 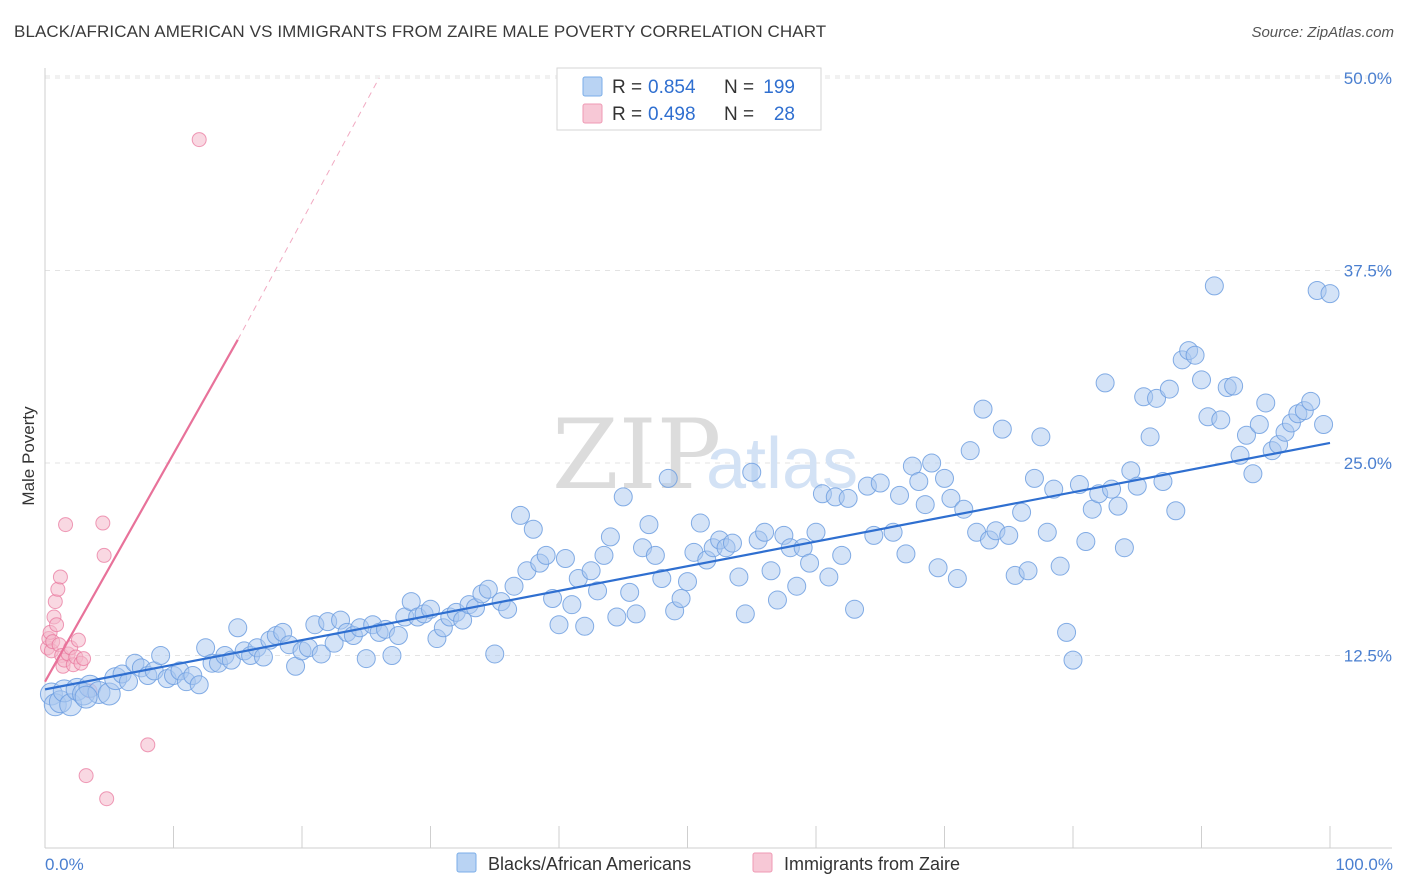 What do you see at coordinates (1368, 78) in the screenshot?
I see `y-tick-label: 50.0%` at bounding box center [1368, 78].